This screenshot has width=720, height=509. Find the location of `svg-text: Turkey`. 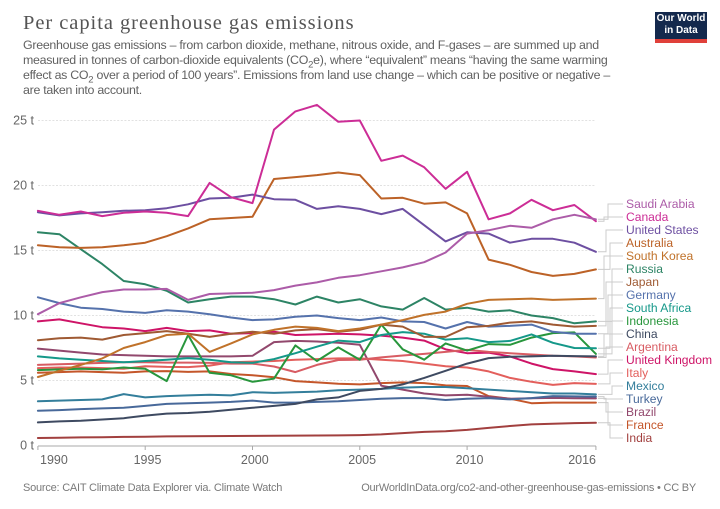

svg-text: Turkey is located at coordinates (644, 399).